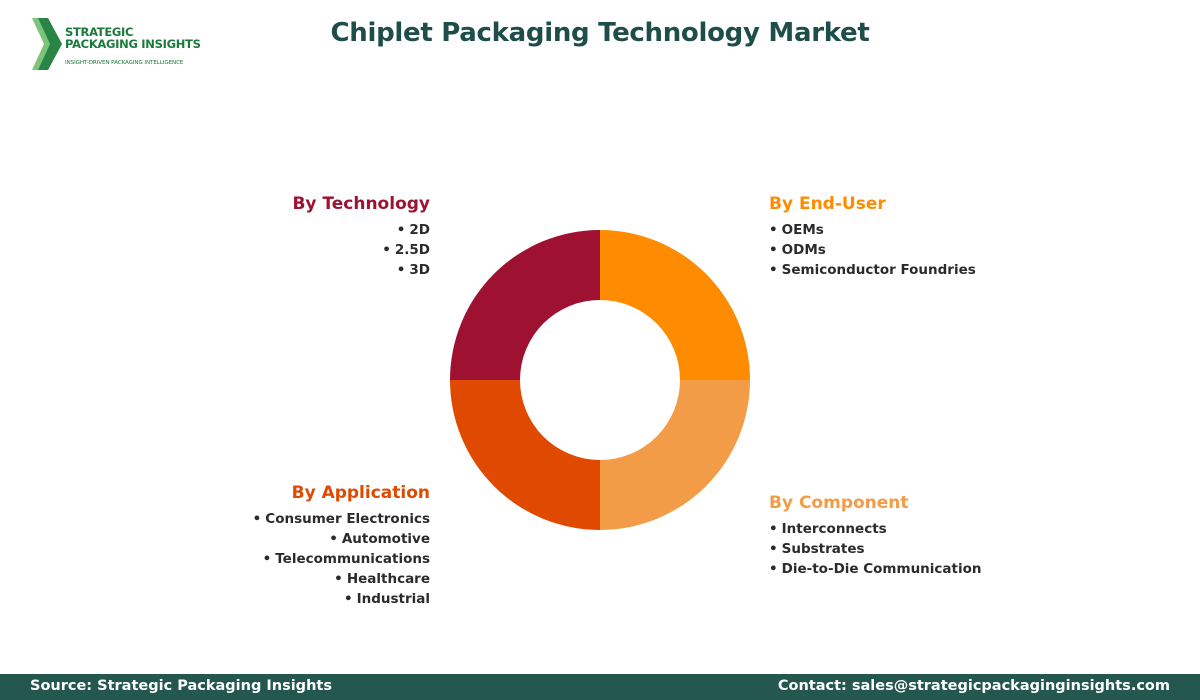  What do you see at coordinates (839, 503) in the screenshot?
I see `segment-heading-component: By Component` at bounding box center [839, 503].